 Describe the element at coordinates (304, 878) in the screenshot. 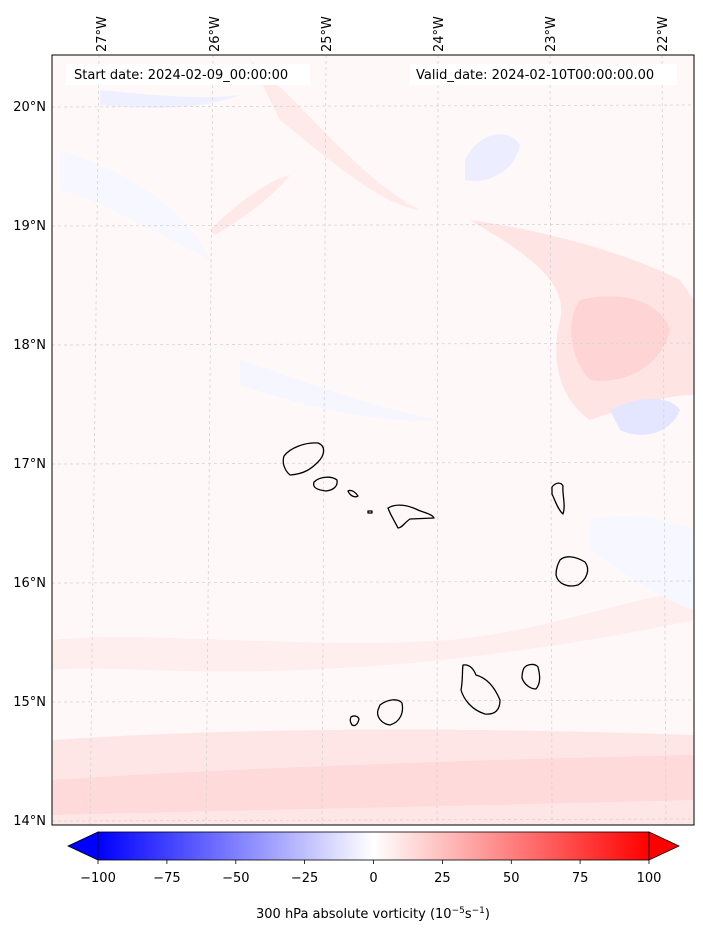

I see `colorbar-tick-label: −25` at that location.